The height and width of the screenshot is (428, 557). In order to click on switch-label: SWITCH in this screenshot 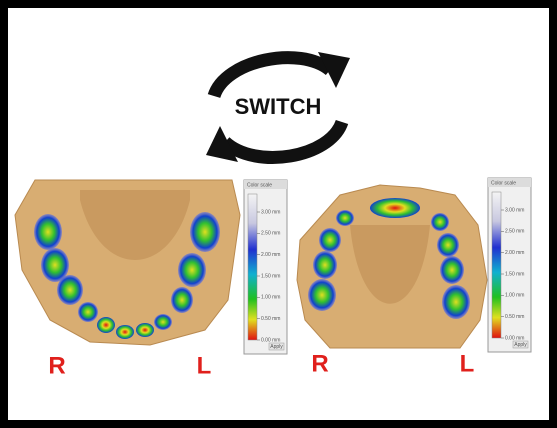, I will do `click(278, 106)`.